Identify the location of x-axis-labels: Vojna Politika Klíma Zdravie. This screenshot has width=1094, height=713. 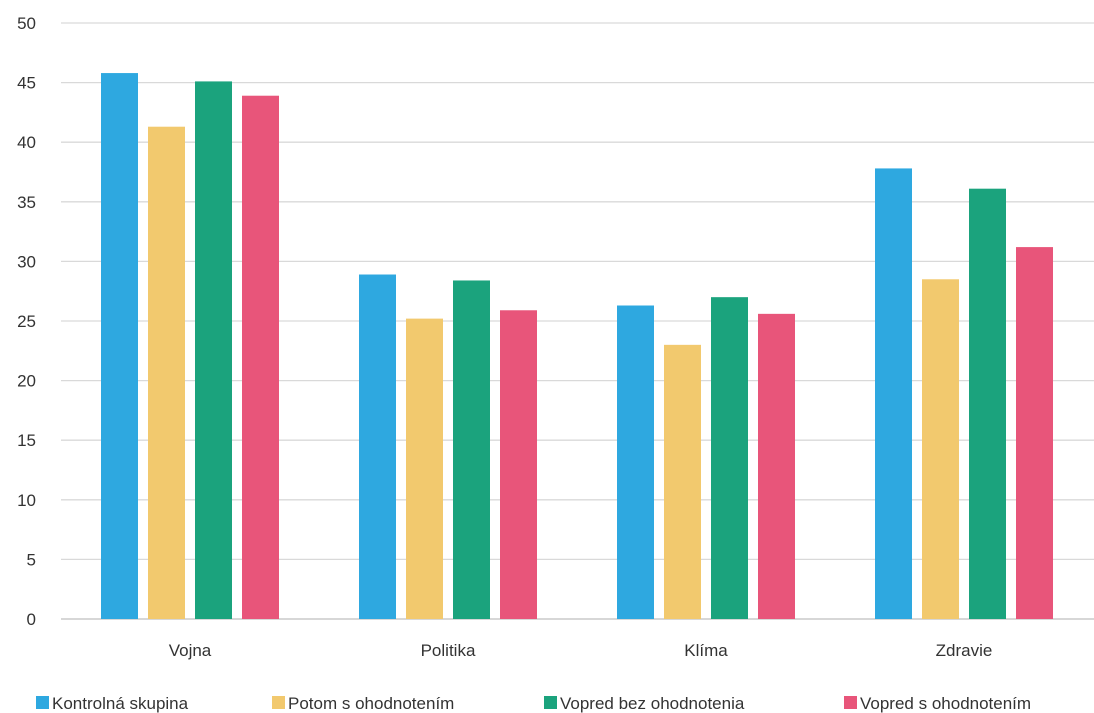
(581, 650).